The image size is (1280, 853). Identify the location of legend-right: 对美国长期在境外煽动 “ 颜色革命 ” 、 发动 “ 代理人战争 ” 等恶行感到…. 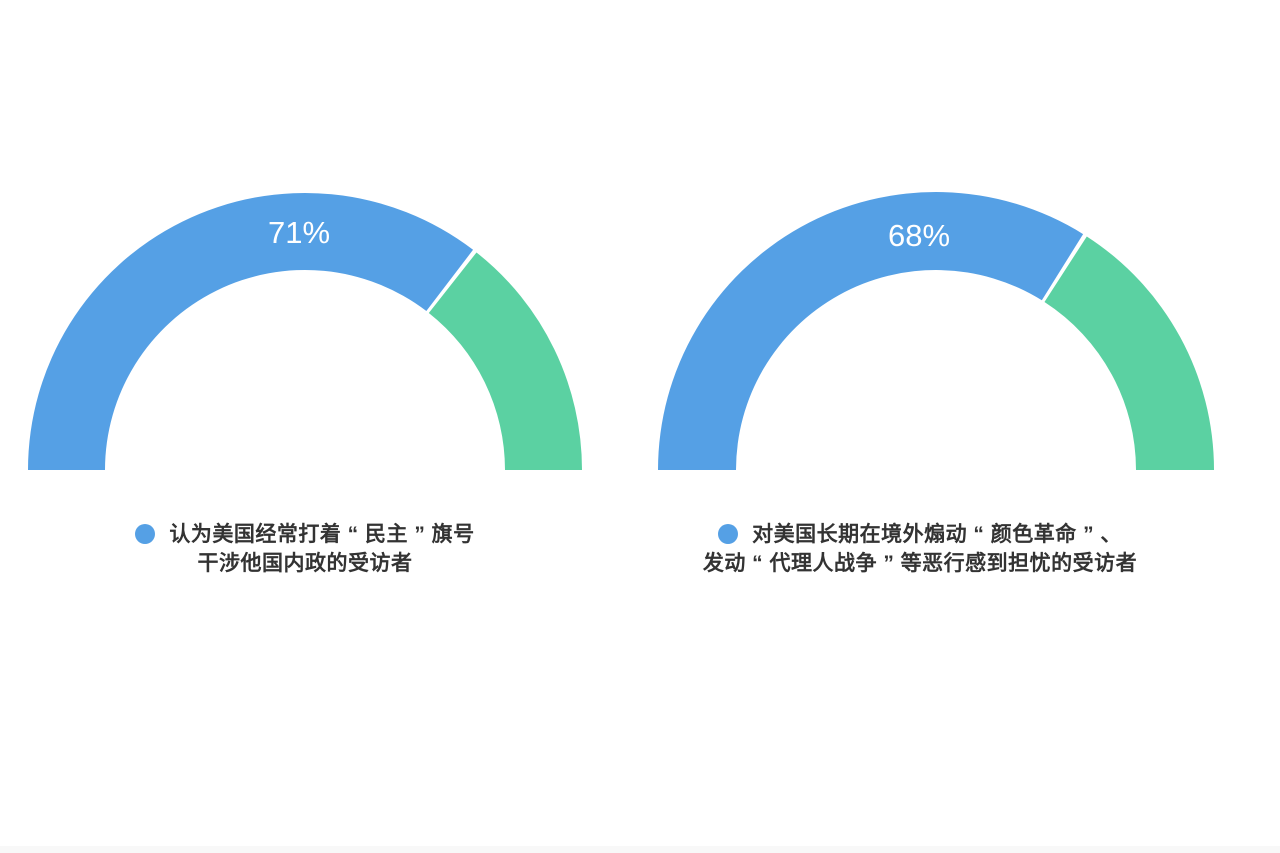
(920, 549).